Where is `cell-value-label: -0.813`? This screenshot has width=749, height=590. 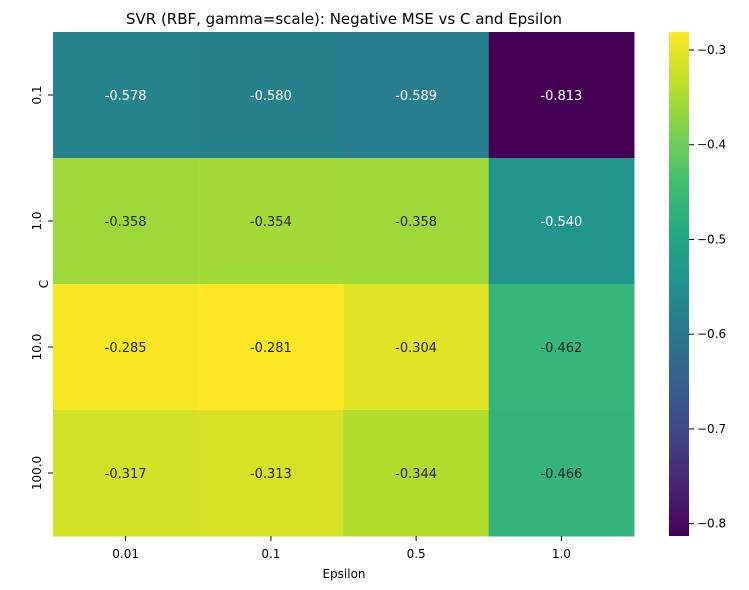 cell-value-label: -0.813 is located at coordinates (561, 96).